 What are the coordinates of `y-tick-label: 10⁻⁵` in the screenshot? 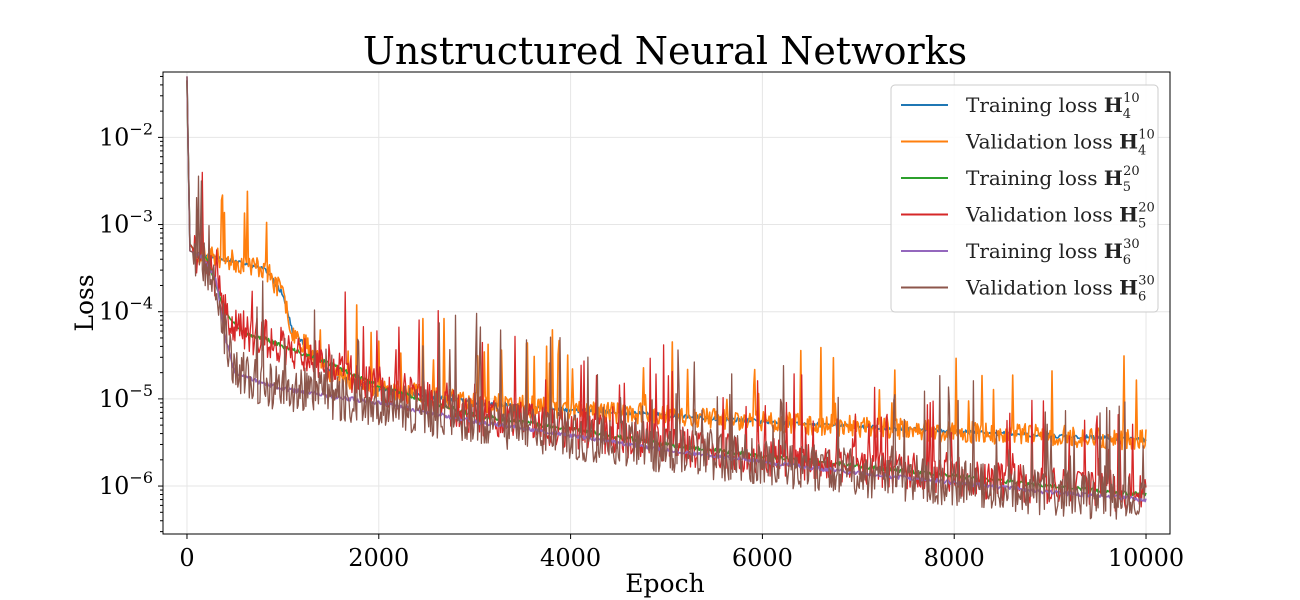 It's located at (126, 397).